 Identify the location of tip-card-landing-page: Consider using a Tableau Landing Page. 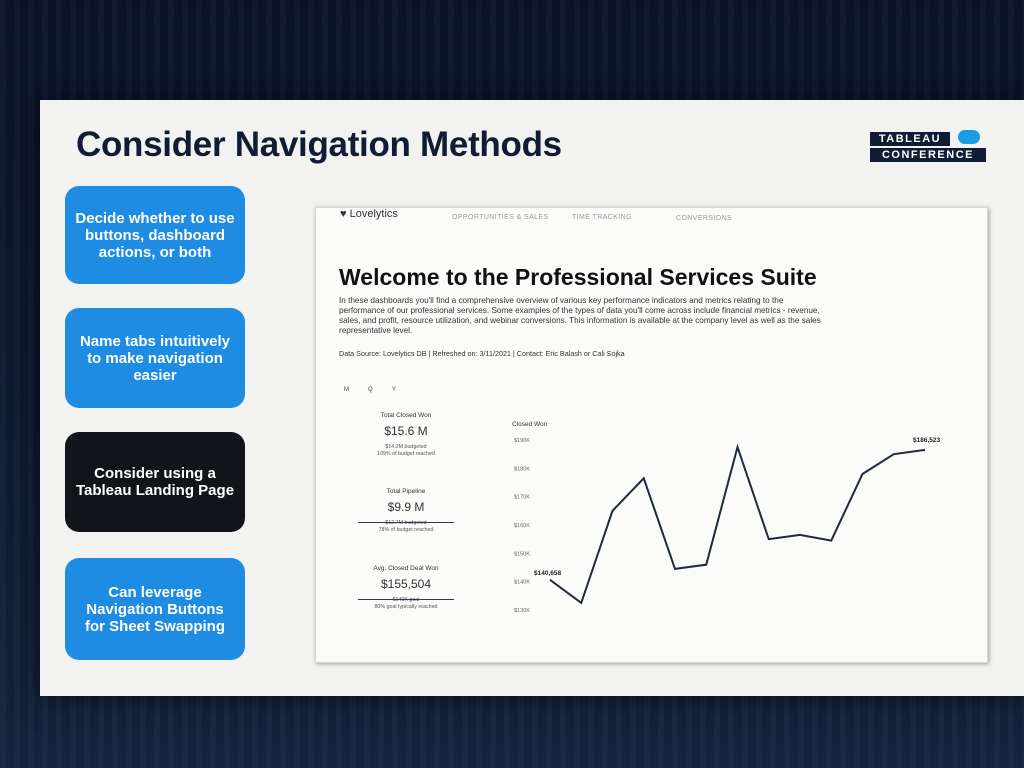
(155, 482).